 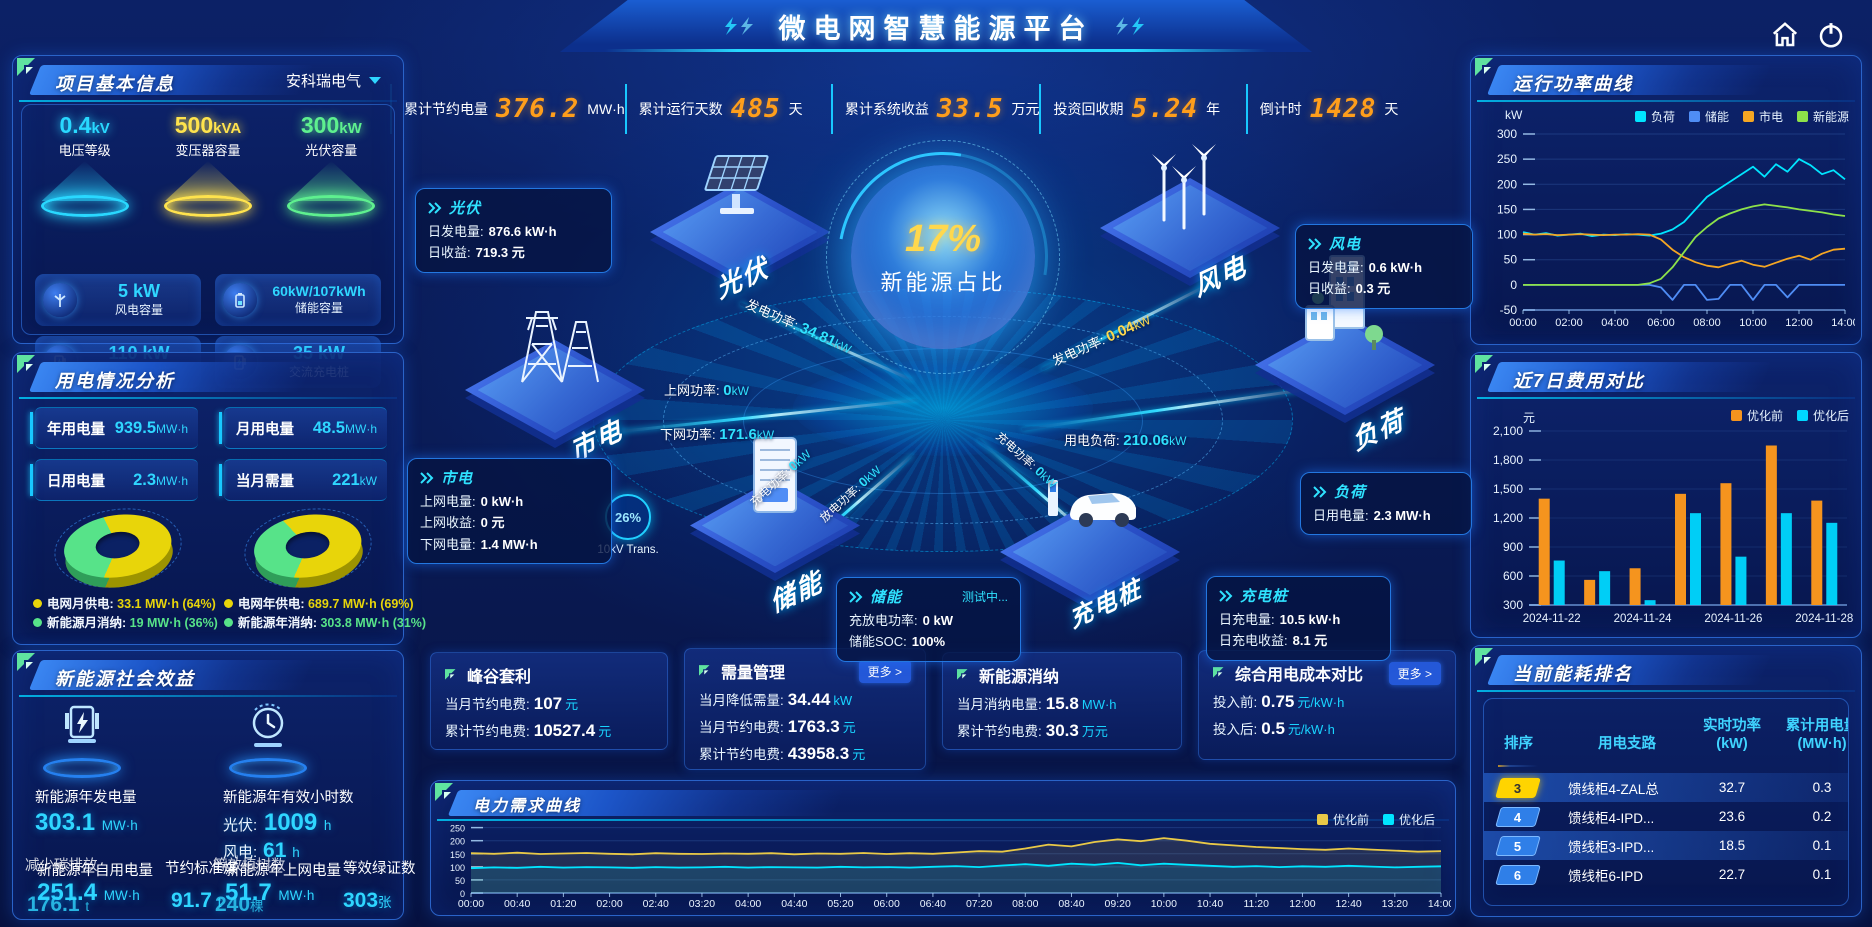 I want to click on podium-value: 500kVA, so click(x=208, y=125).